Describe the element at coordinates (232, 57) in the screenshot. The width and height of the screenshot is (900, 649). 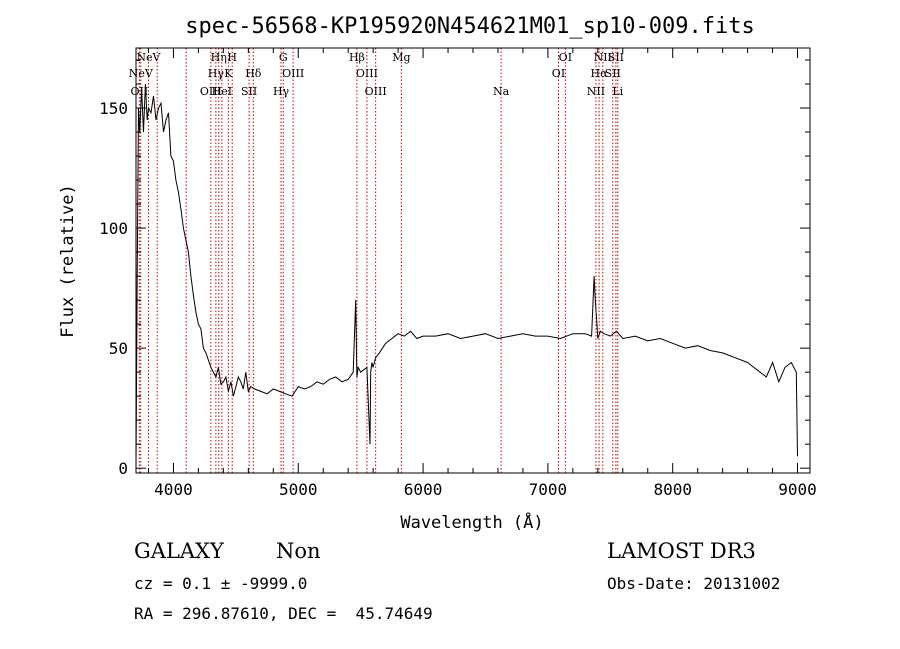
I see `line-label: H` at that location.